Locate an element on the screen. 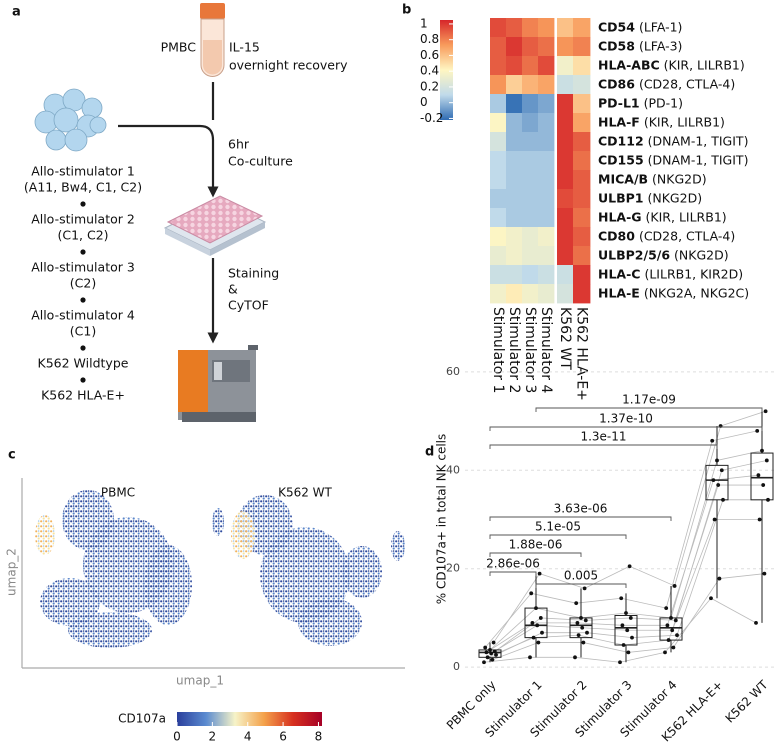  umap-high-cells is located at coordinates (145, 535).